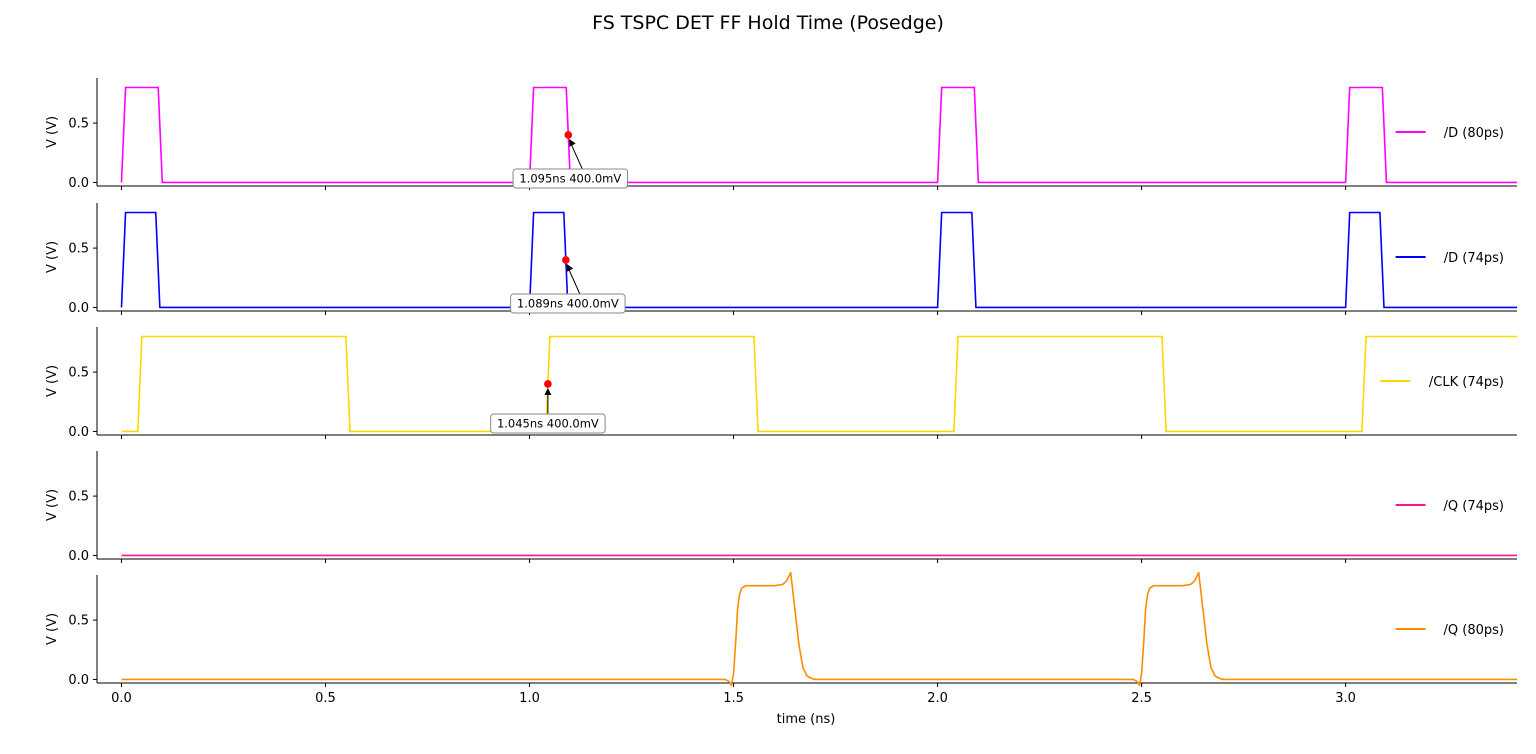 This screenshot has width=1536, height=754. I want to click on chart-title: FS TSPC DET FF Hold Time (Posedge), so click(768, 23).